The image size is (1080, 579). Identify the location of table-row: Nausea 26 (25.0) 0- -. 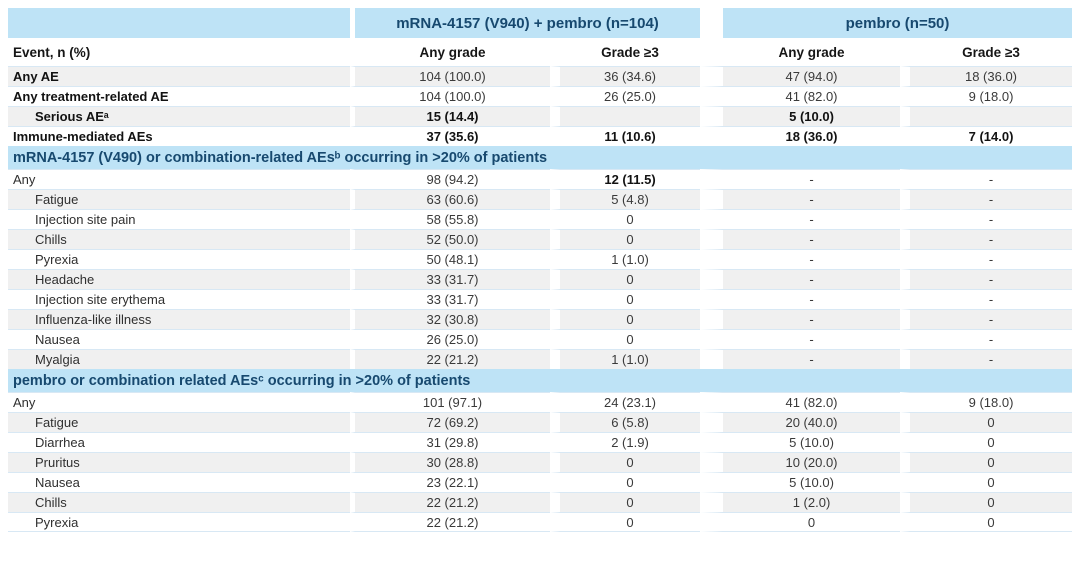
(540, 339).